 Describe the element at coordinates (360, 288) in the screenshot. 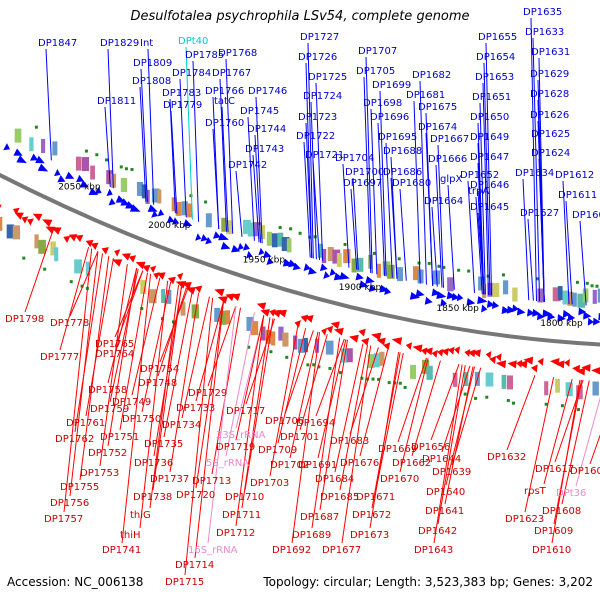

I see `kbp-tick-label: 1900 kbp` at that location.